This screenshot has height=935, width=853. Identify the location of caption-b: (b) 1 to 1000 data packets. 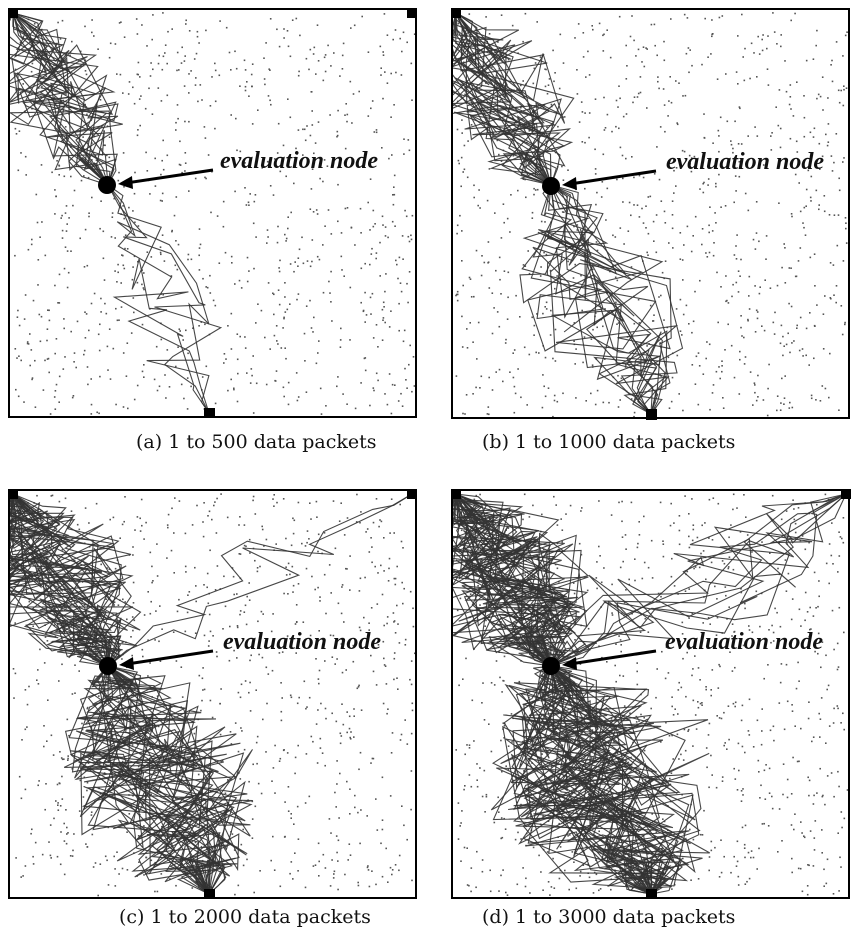
(609, 442).